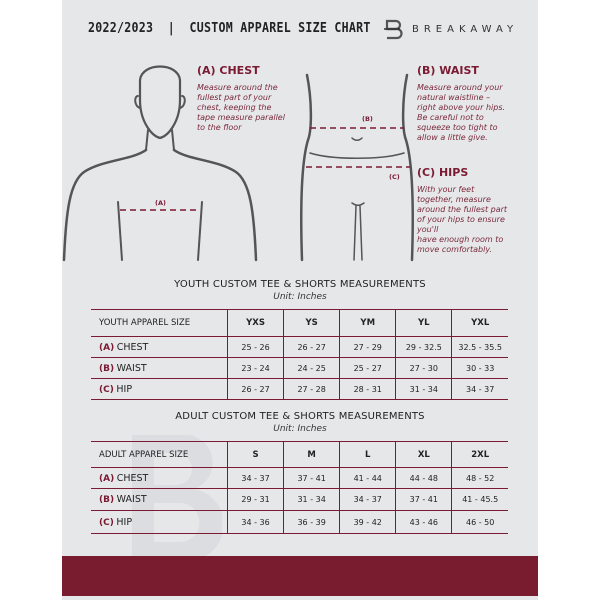  Describe the element at coordinates (443, 172) in the screenshot. I see `hips-guide-title: (C) HIPS` at that location.